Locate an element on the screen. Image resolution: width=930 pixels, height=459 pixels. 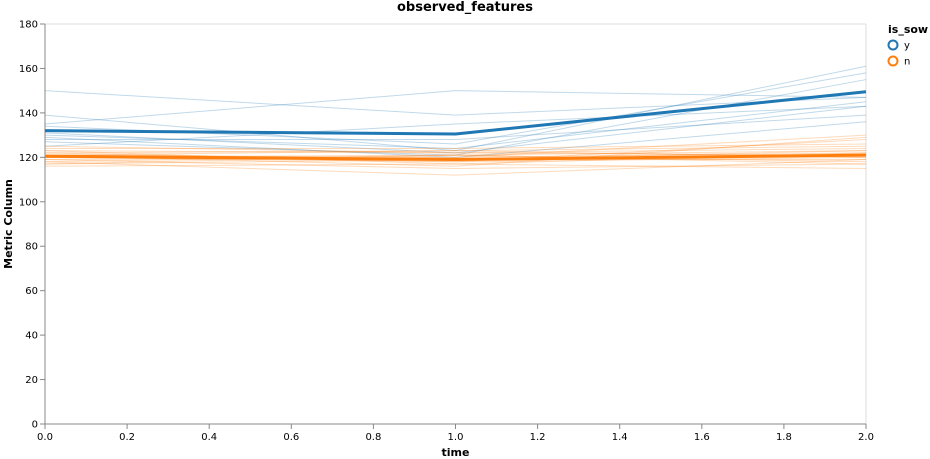
x-tick-label: 1.6 is located at coordinates (702, 437).